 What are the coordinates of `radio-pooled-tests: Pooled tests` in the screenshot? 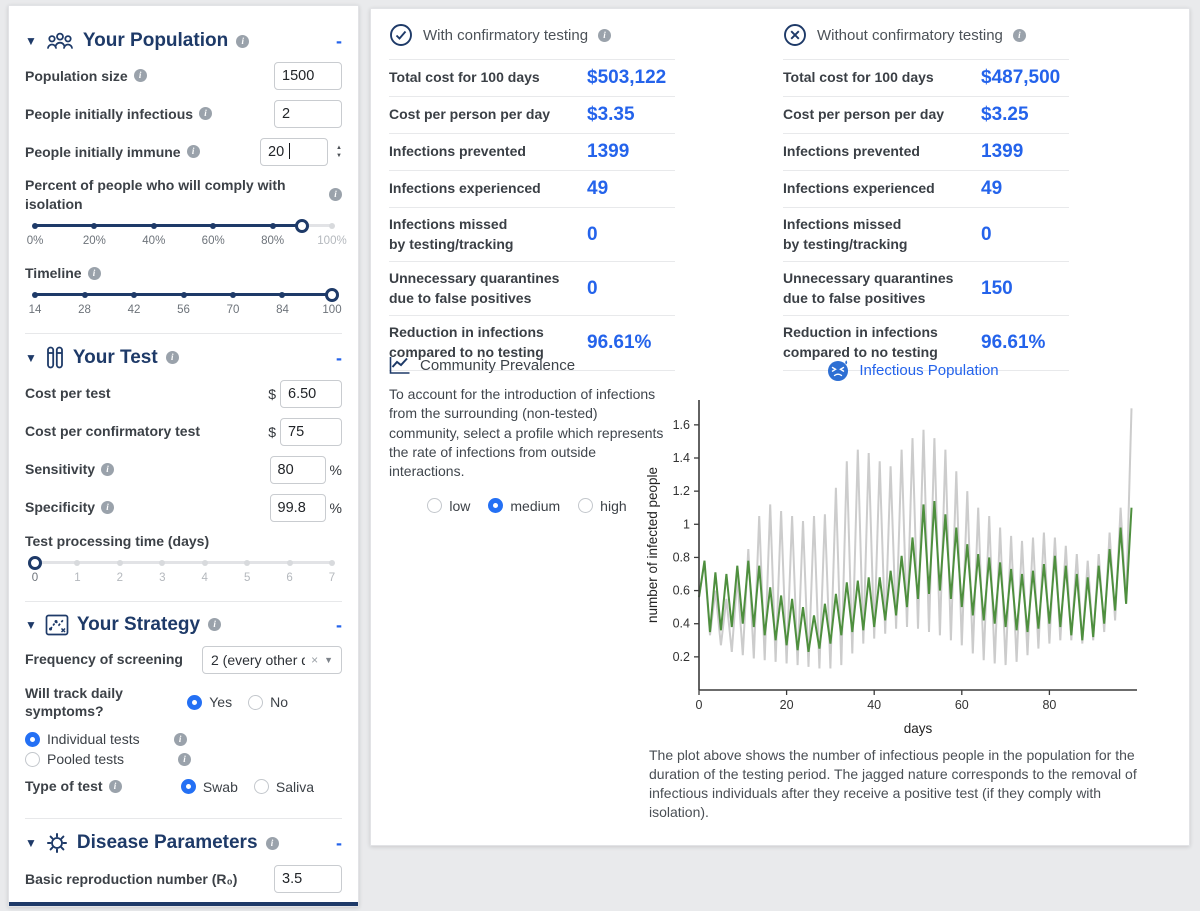 It's located at (74, 759).